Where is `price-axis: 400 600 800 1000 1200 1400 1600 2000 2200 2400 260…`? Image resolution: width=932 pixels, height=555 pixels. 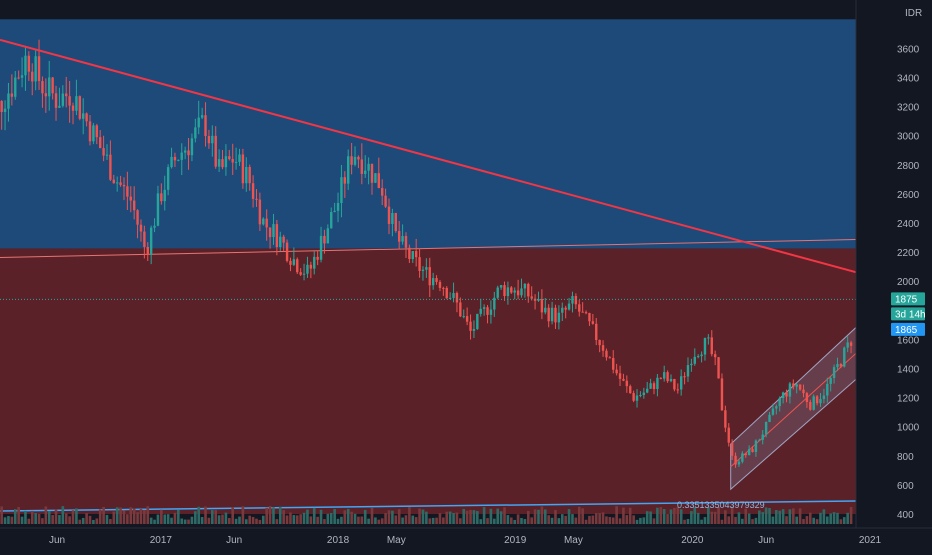
price-axis: 400 600 800 1000 1200 1400 1600 2000 2200 2400 260… is located at coordinates (908, 282).